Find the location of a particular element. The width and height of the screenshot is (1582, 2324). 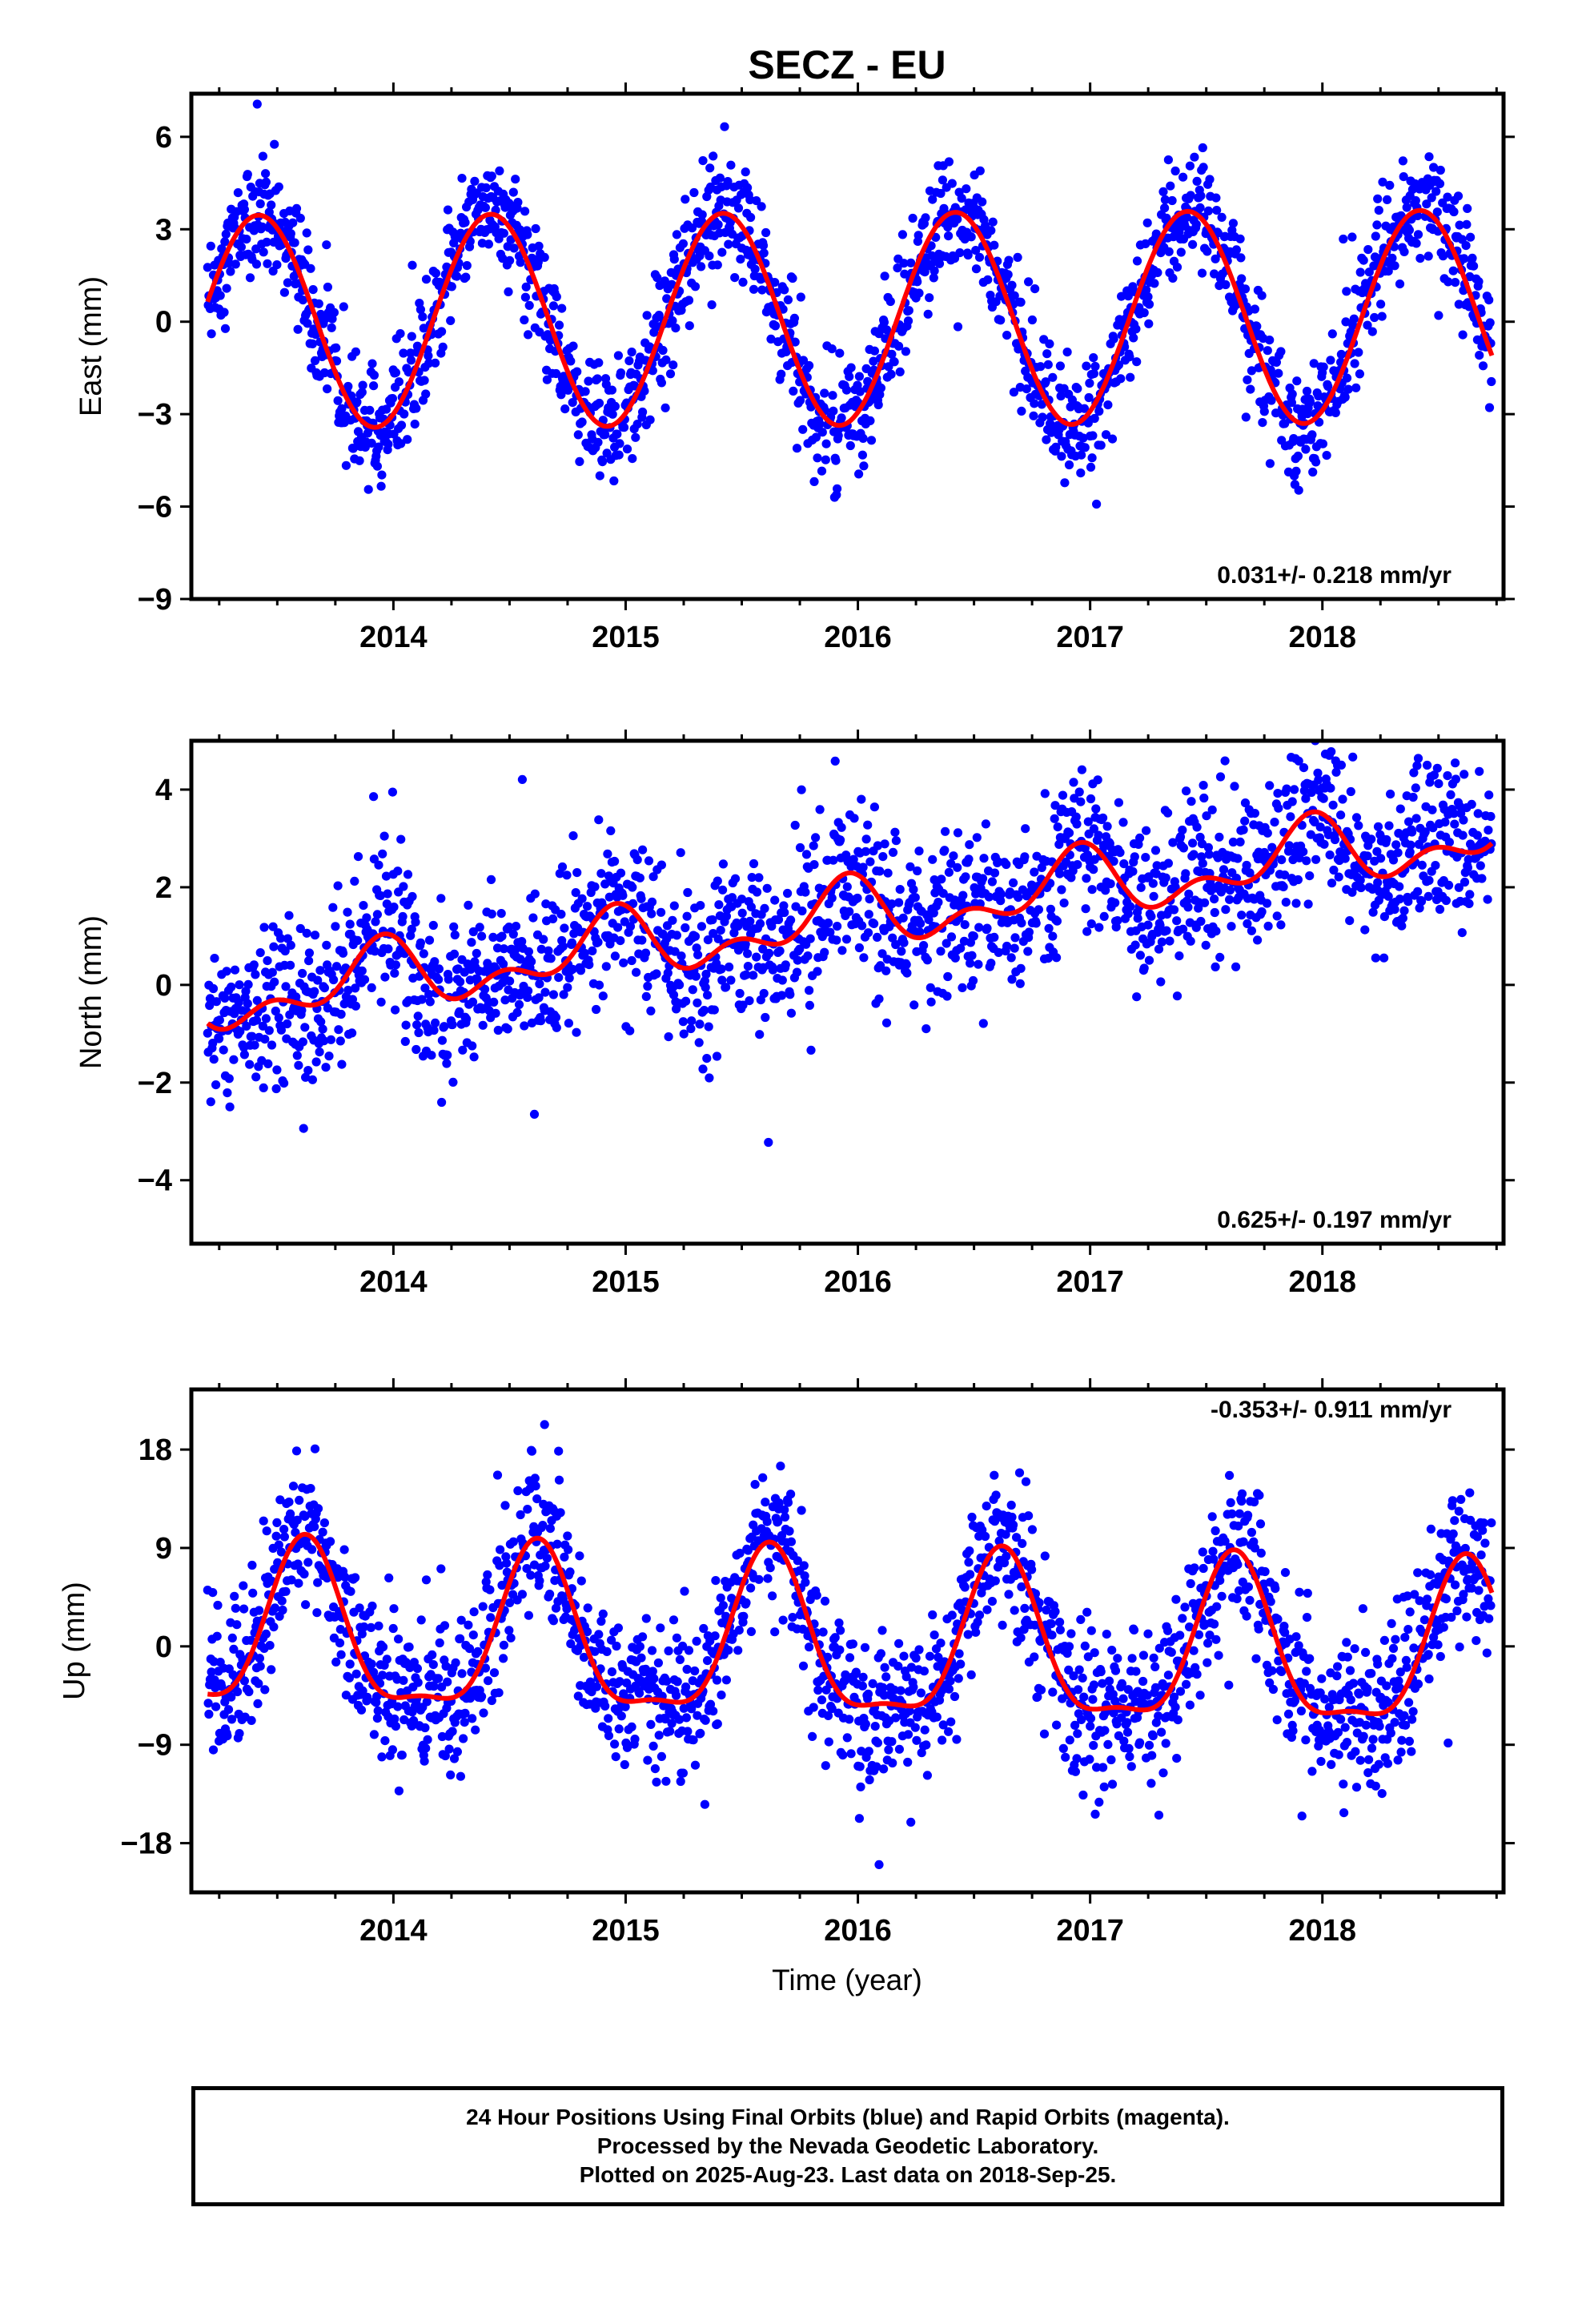

x-tick-label: 2016 is located at coordinates (858, 1282).